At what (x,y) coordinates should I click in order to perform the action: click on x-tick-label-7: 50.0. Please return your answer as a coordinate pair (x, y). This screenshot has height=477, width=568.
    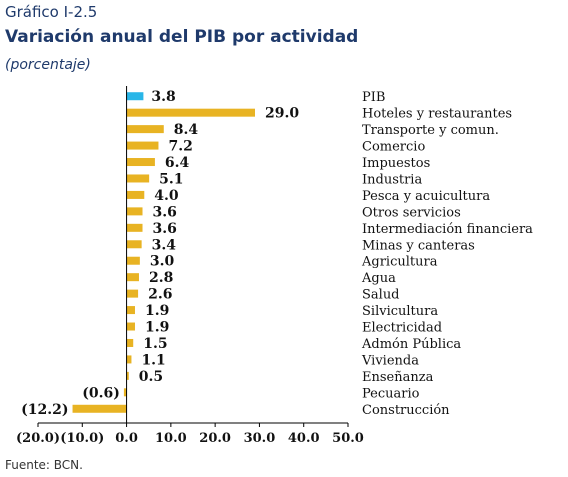
    Looking at the image, I should click on (348, 438).